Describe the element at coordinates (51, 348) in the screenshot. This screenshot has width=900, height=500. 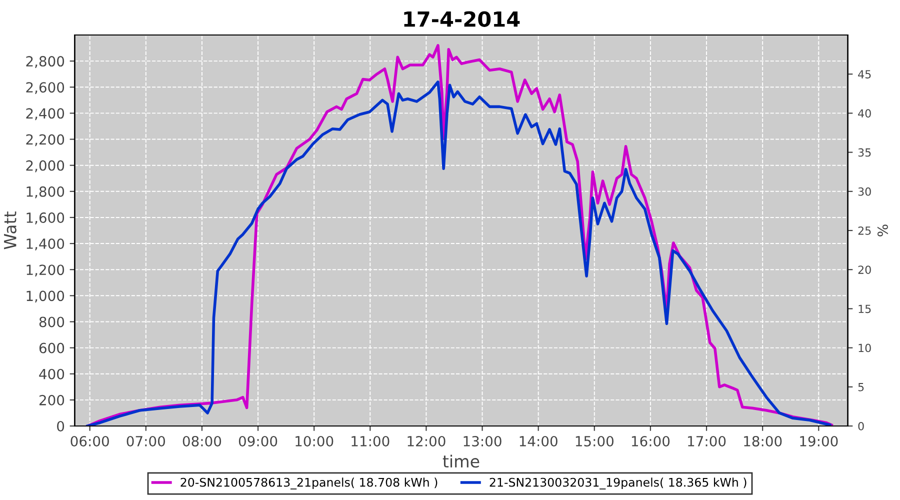
I see `y-tick-label: 600` at that location.